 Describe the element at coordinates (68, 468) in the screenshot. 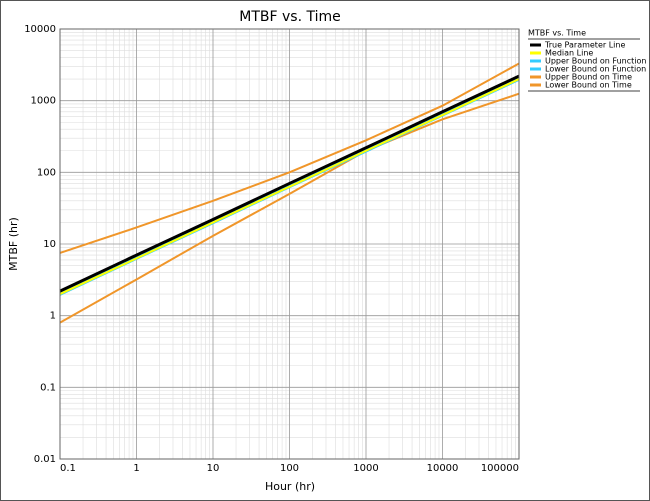

I see `x-tick-label: 0.1` at that location.